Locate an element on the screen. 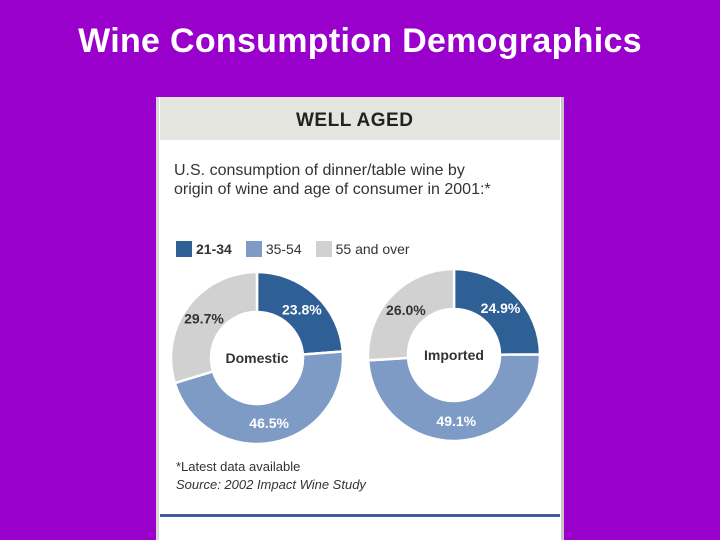 Image resolution: width=720 pixels, height=540 pixels. legend-label-35-54: 35-54 is located at coordinates (283, 249).